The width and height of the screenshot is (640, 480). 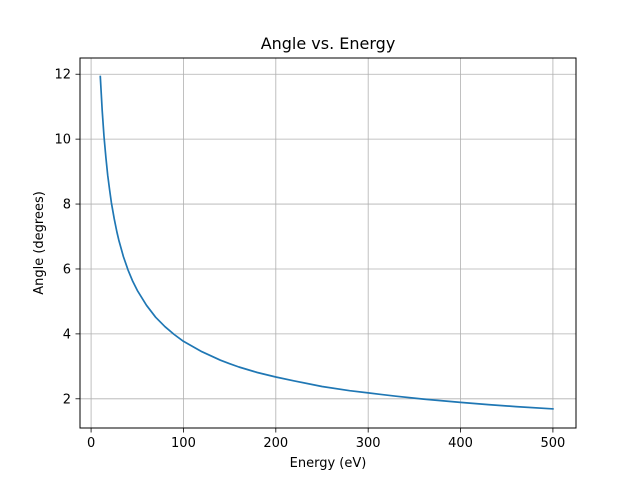 I want to click on x-tick-label: 300, so click(x=368, y=443).